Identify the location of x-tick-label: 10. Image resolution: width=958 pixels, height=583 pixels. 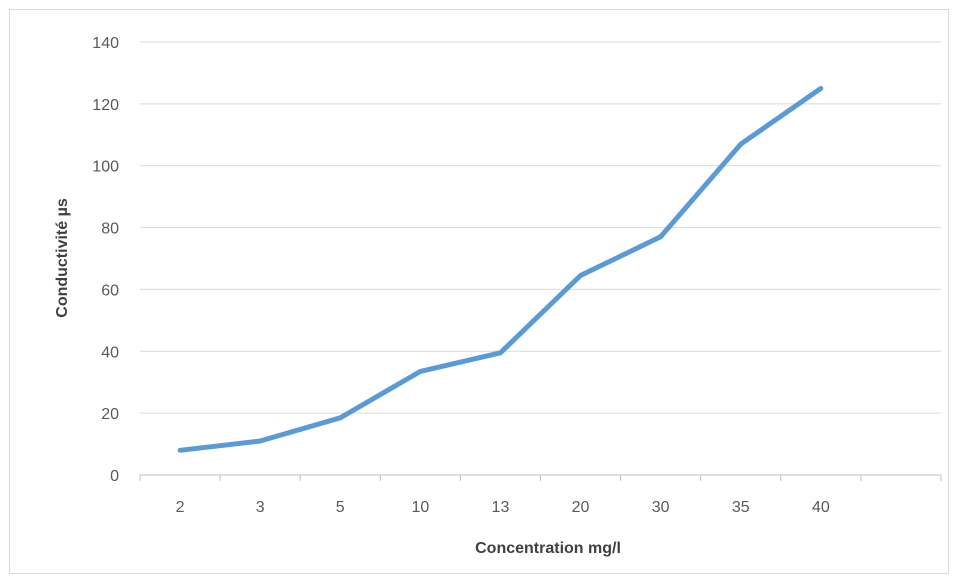
(420, 507).